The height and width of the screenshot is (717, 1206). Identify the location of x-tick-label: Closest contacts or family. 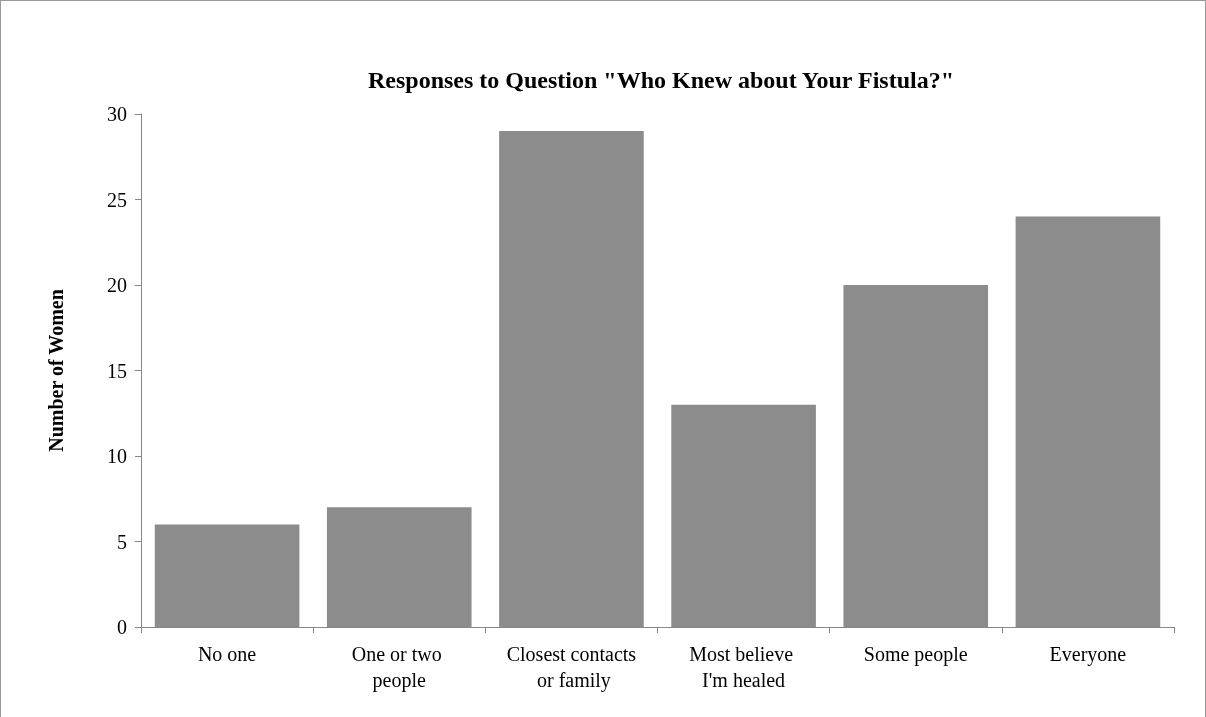
(571, 667).